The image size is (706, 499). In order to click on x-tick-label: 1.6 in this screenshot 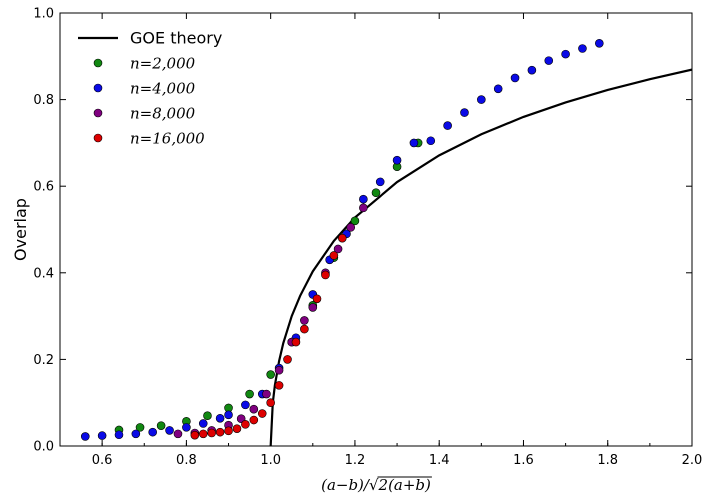, I will do `click(523, 460)`.